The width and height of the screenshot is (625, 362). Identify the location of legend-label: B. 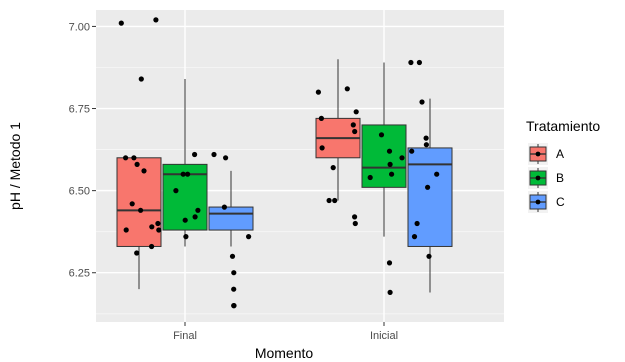
(560, 178).